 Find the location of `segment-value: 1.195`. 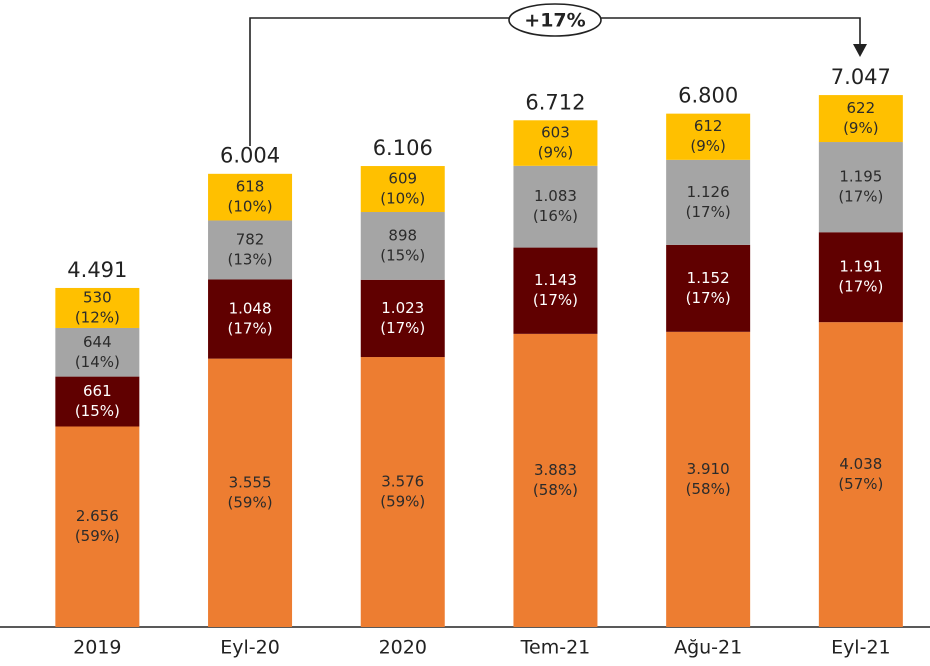

segment-value: 1.195 is located at coordinates (860, 177).